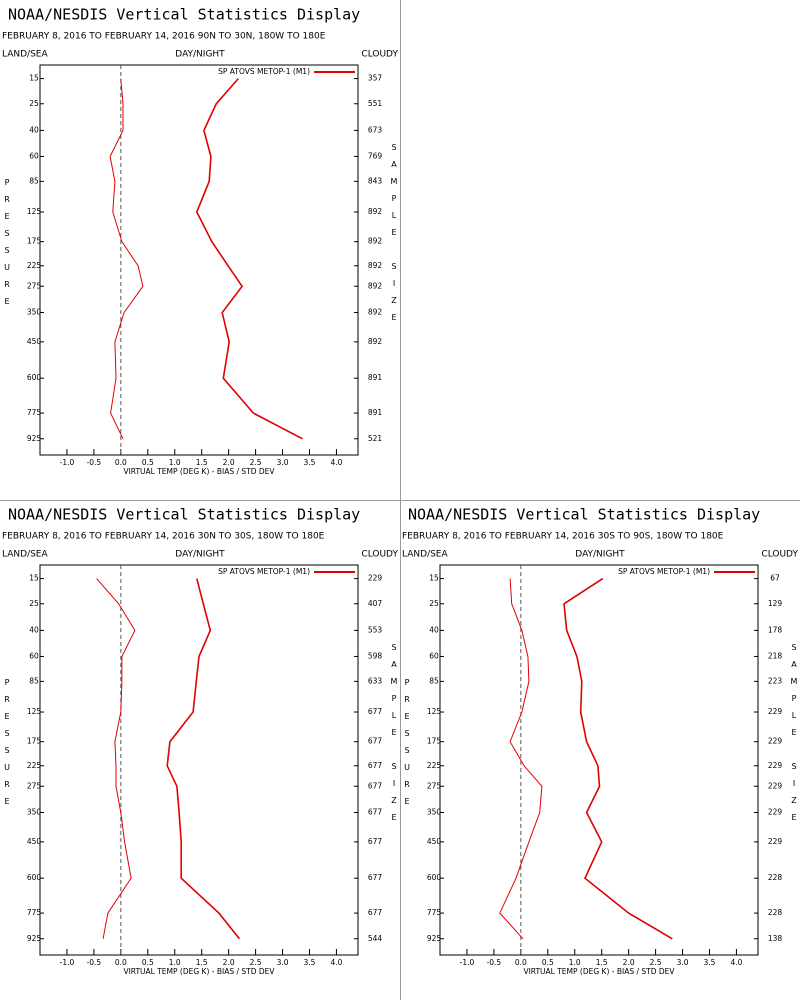 This screenshot has width=800, height=1000. What do you see at coordinates (375, 78) in the screenshot?
I see `sample-size-label: 357` at bounding box center [375, 78].